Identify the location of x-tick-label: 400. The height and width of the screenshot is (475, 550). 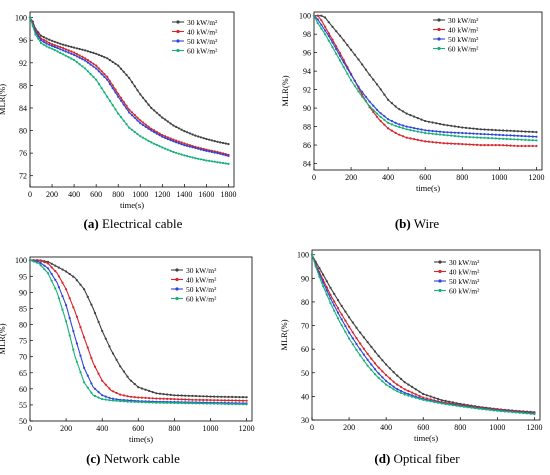
(74, 194).